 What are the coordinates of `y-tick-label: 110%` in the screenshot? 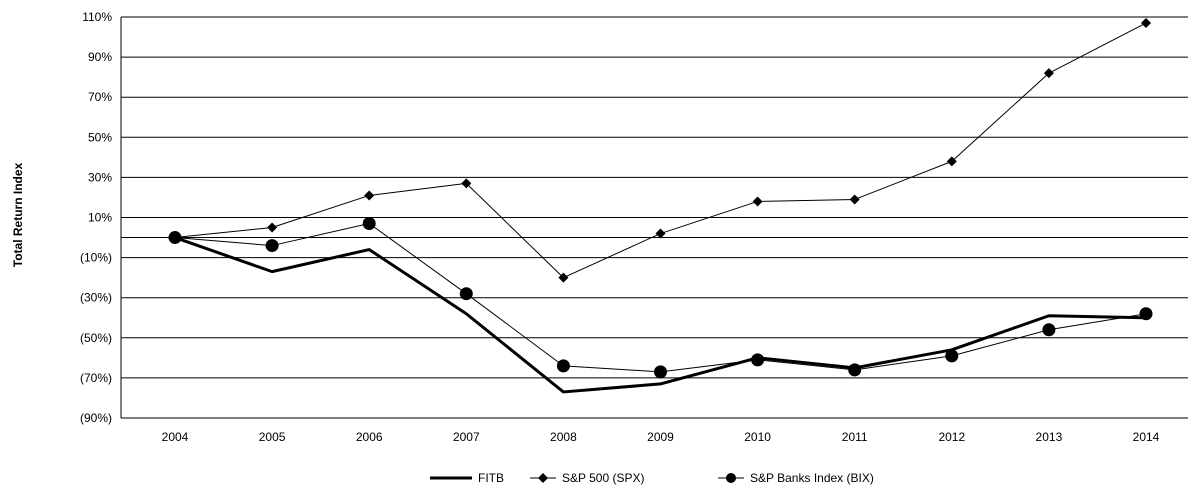 It's located at (97, 17).